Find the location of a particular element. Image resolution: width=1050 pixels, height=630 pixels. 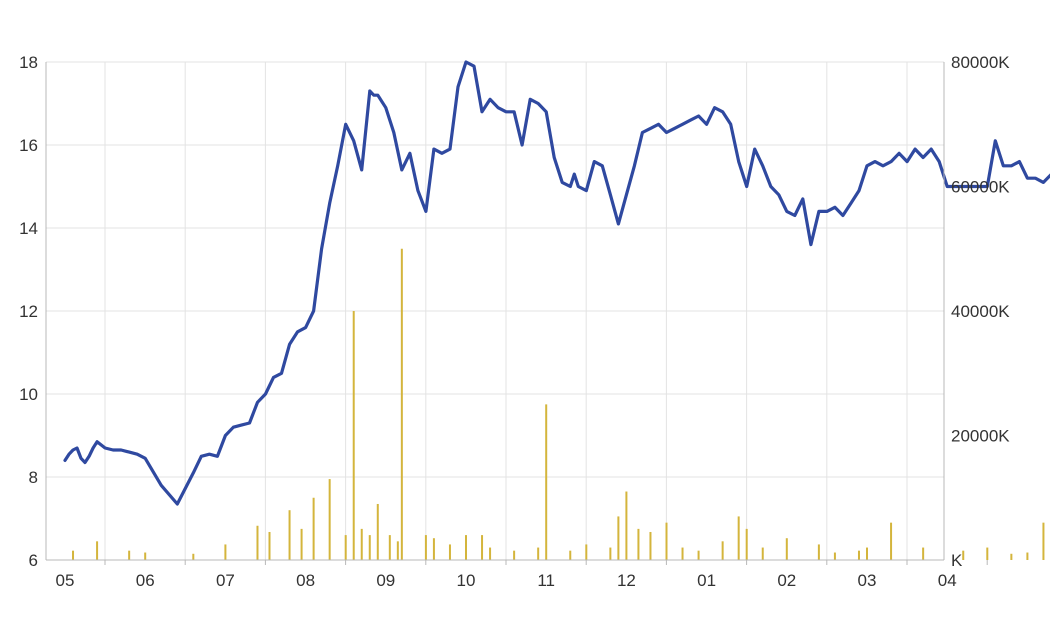

x-tick-label: 07 is located at coordinates (225, 580).